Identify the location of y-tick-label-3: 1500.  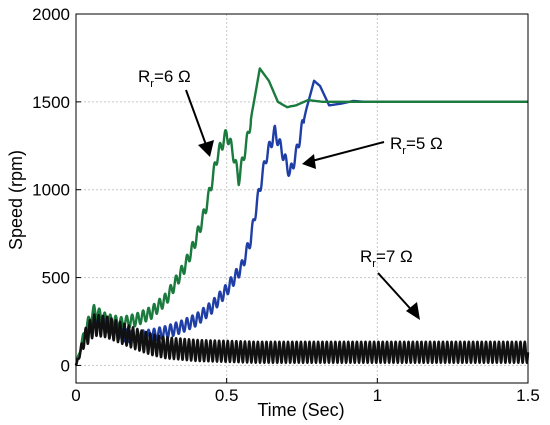
(51, 102).